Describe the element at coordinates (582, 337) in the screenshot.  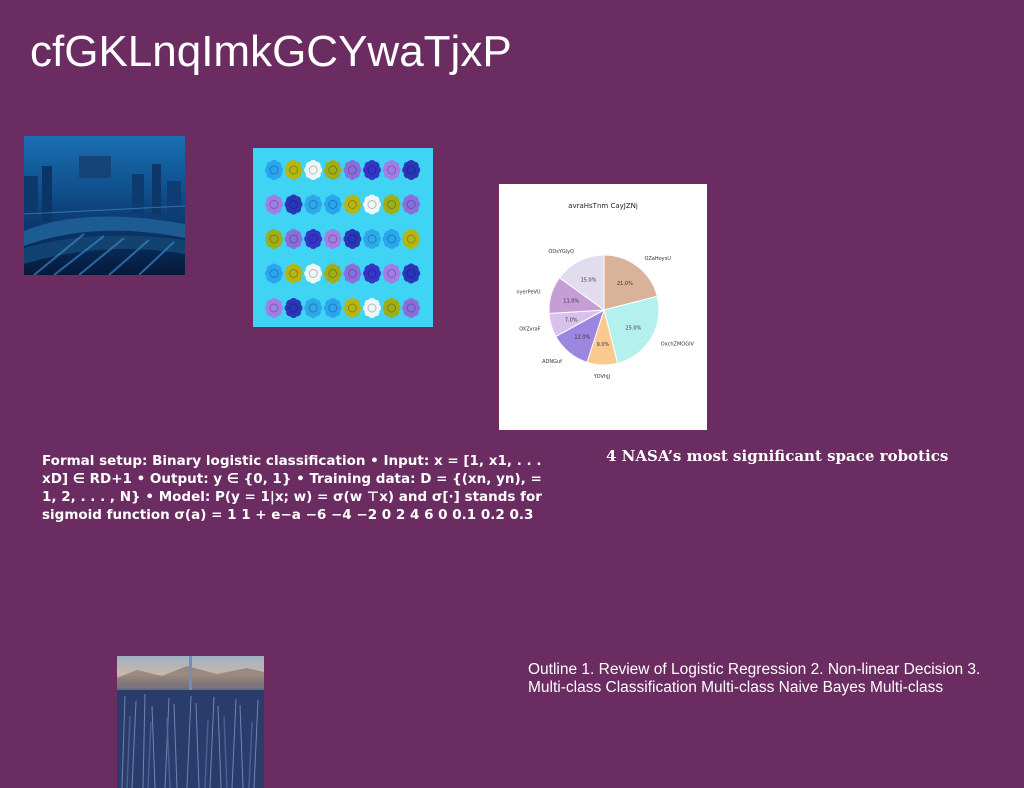
I see `pie-percent-label: 12.0%` at that location.